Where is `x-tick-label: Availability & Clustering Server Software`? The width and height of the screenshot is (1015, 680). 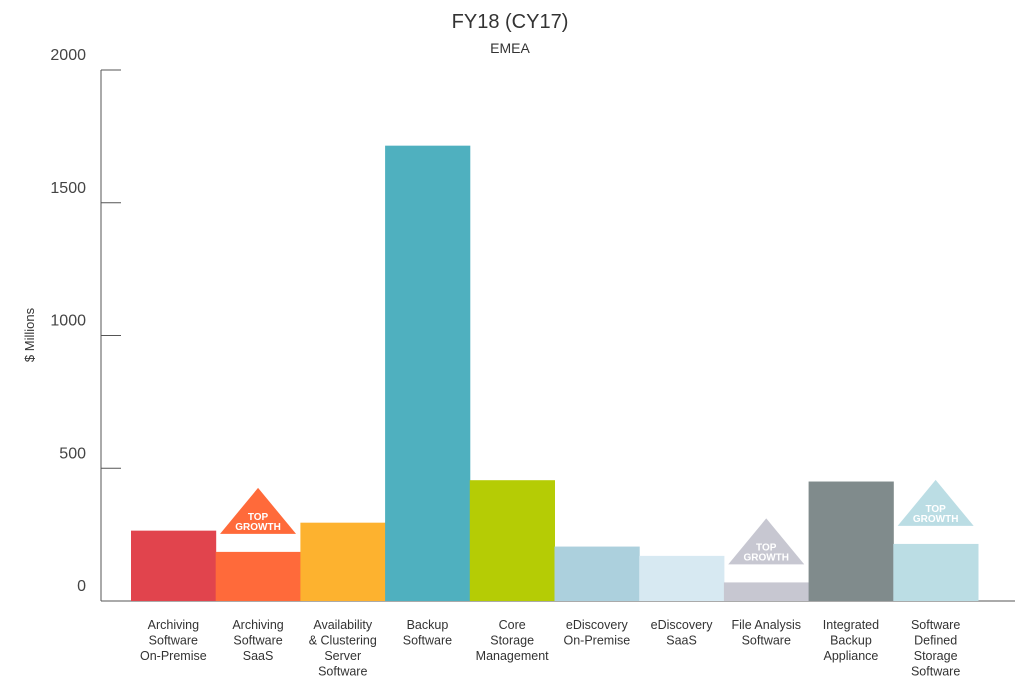 x-tick-label: Availability & Clustering Server Software is located at coordinates (343, 648).